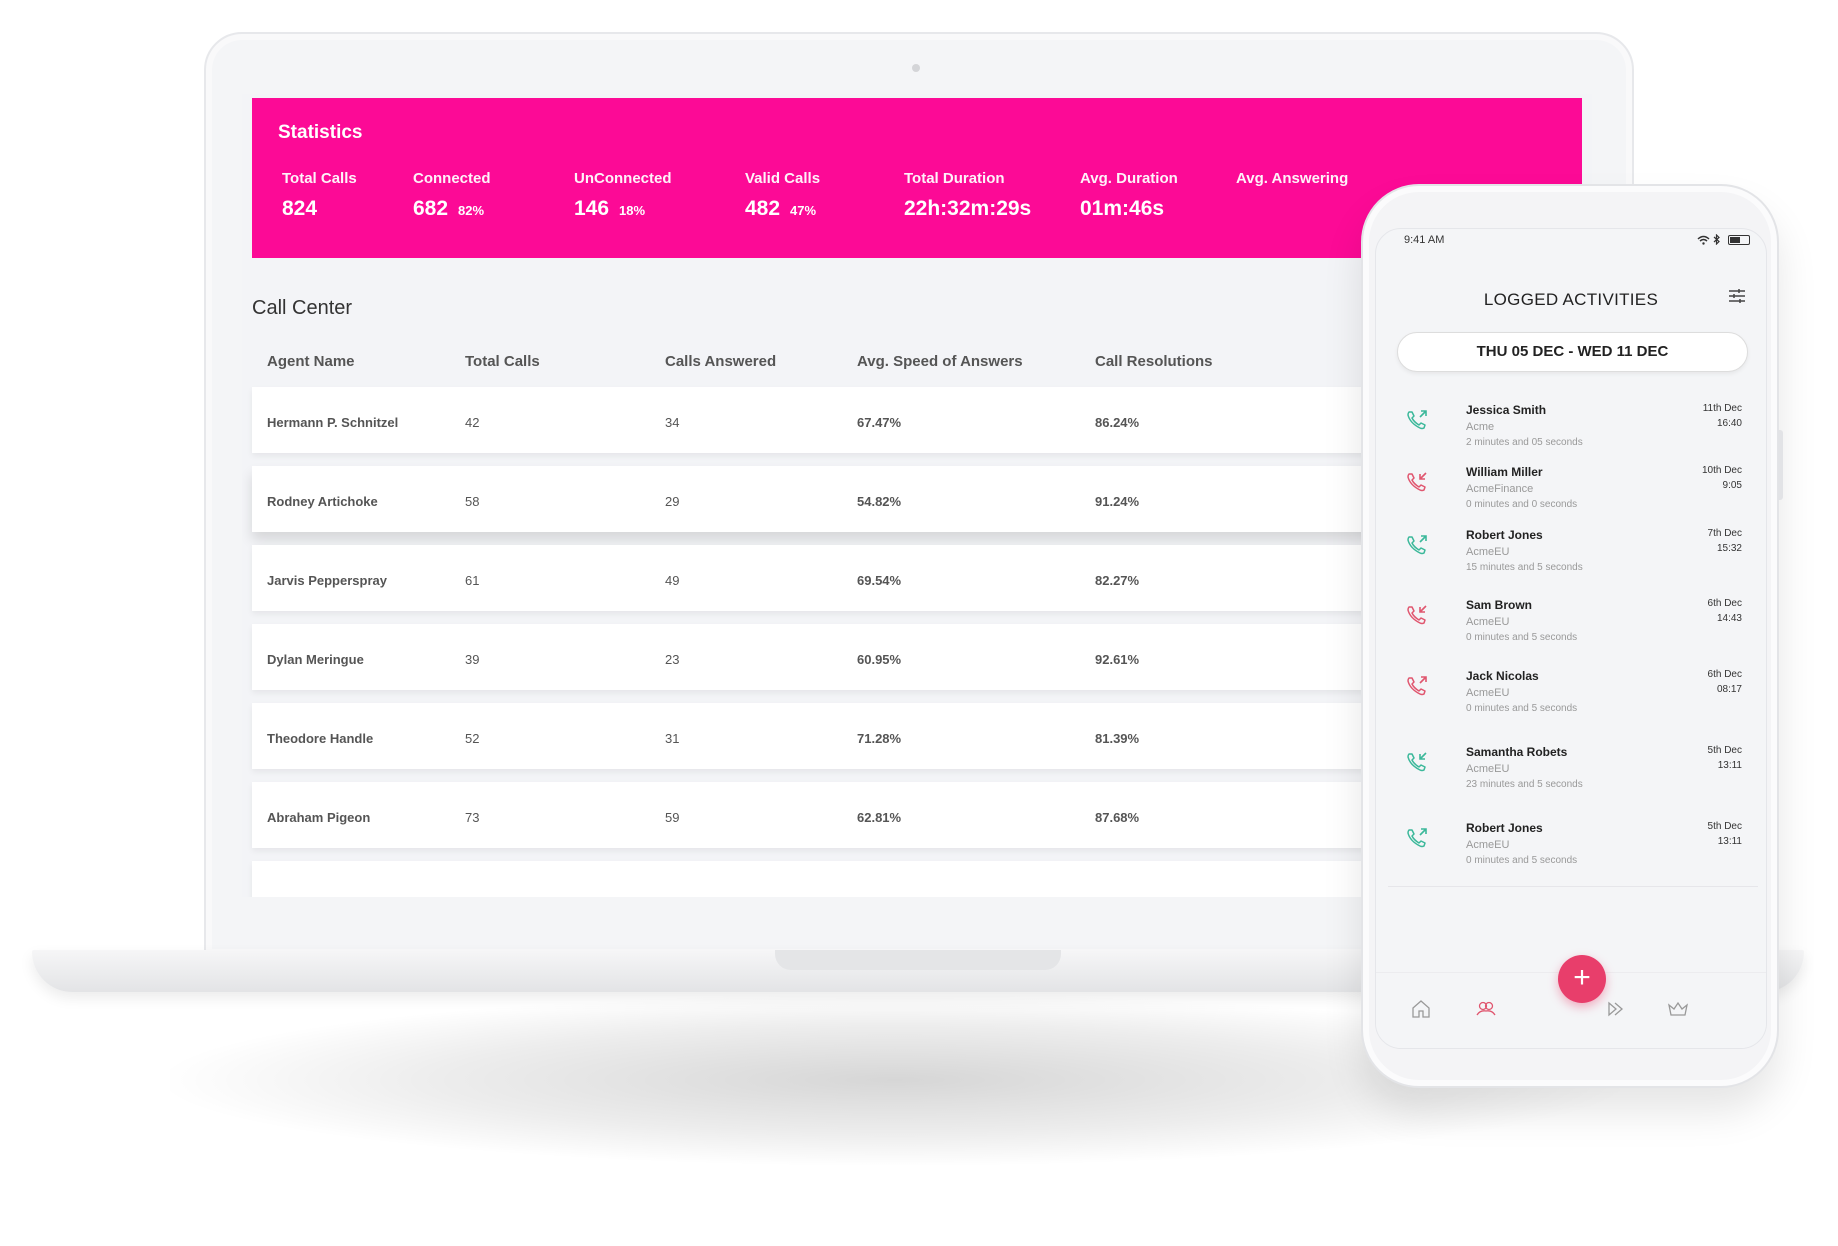 This screenshot has width=1838, height=1246. Describe the element at coordinates (1729, 689) in the screenshot. I see `call-time: 08:17` at that location.